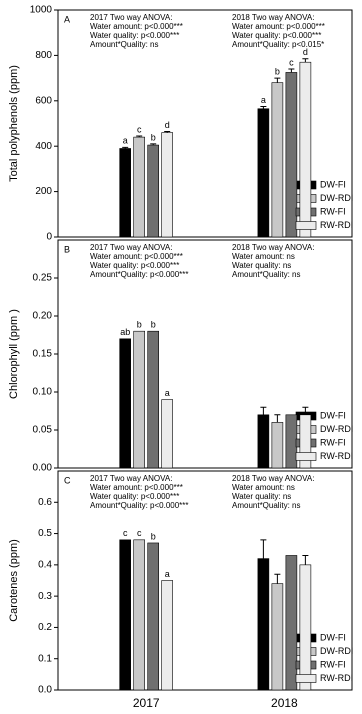  Describe the element at coordinates (45, 596) in the screenshot. I see `y-tick-label: 0.3` at that location.